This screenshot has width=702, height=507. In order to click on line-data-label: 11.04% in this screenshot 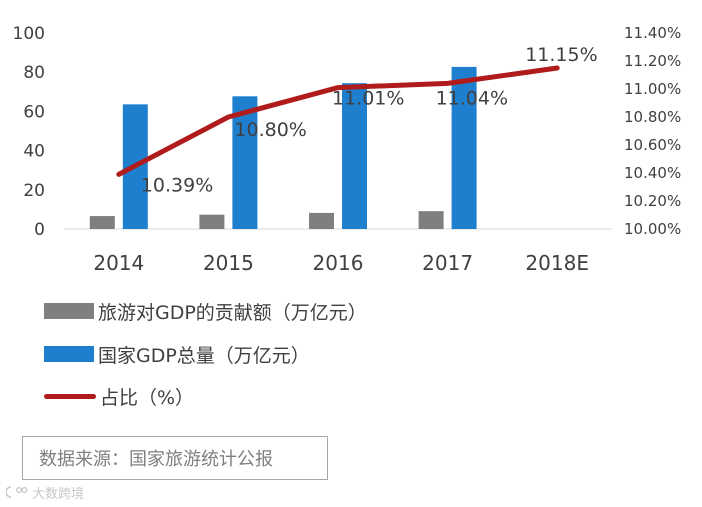, I will do `click(472, 98)`.